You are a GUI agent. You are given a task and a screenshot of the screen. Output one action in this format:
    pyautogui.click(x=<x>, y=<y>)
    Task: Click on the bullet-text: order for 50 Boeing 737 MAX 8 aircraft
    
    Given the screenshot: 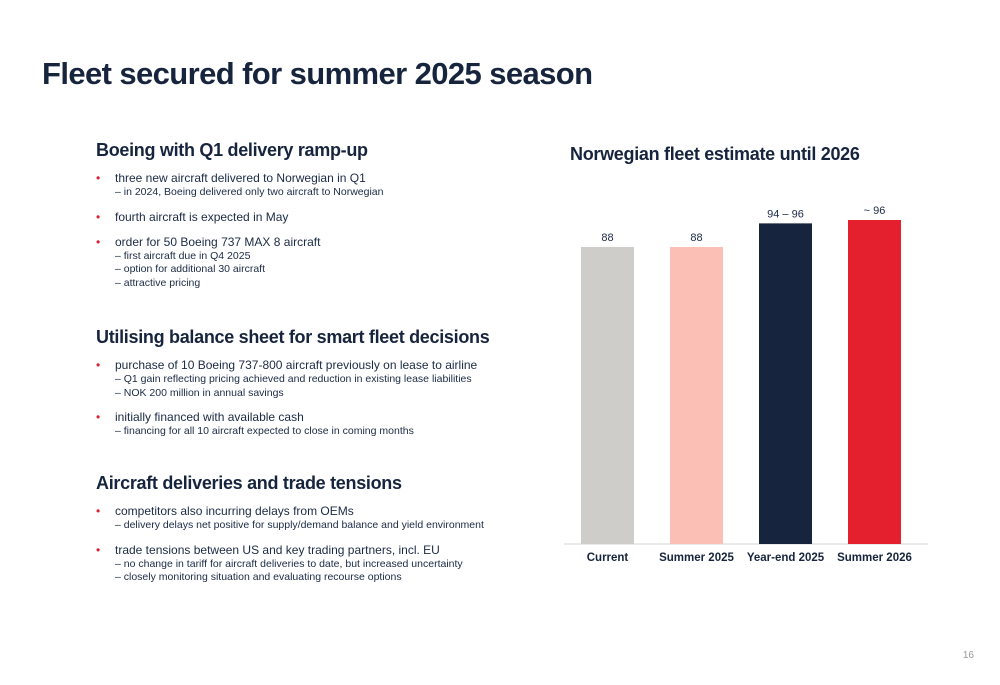 What is the action you would take?
    pyautogui.click(x=218, y=241)
    